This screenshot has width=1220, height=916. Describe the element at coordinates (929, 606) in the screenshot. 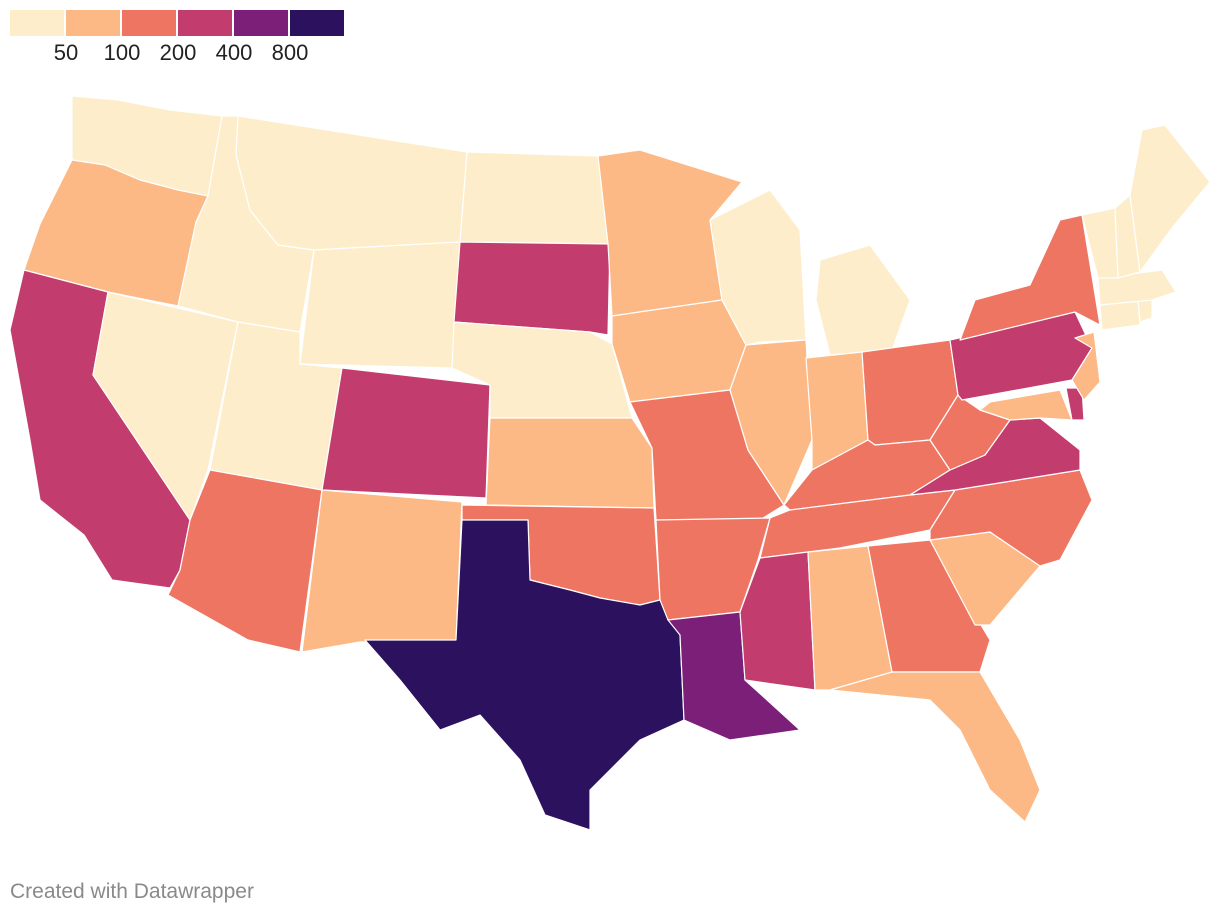

I see `state-georgia` at that location.